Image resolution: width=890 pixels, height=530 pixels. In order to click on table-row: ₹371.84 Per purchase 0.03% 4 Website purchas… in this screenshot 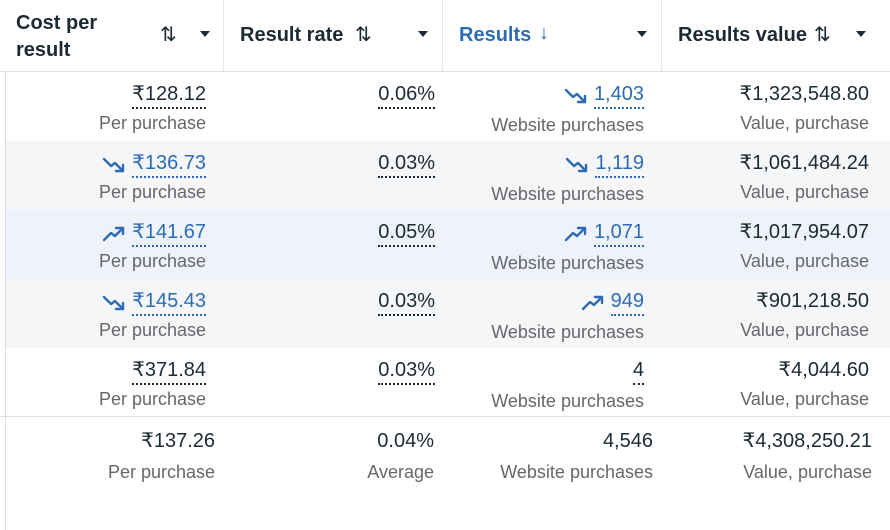, I will do `click(448, 382)`.